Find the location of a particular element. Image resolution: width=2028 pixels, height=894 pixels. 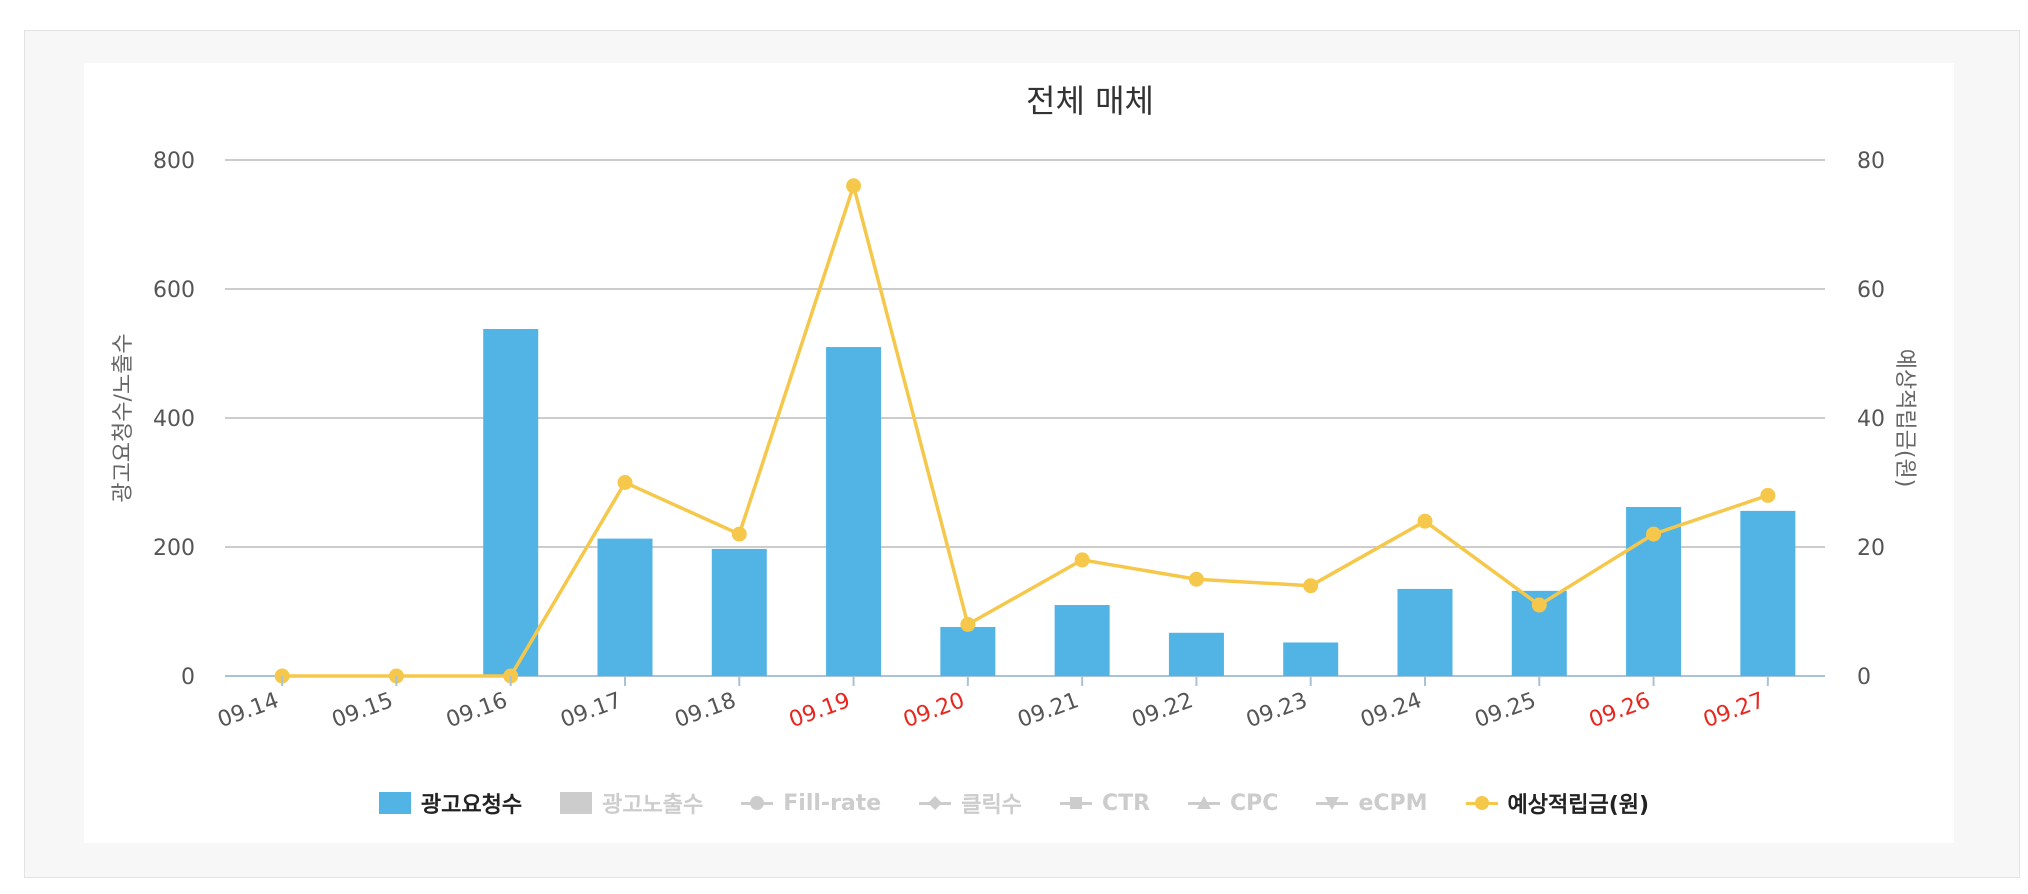

legend-label: 광고노출수 is located at coordinates (653, 805).